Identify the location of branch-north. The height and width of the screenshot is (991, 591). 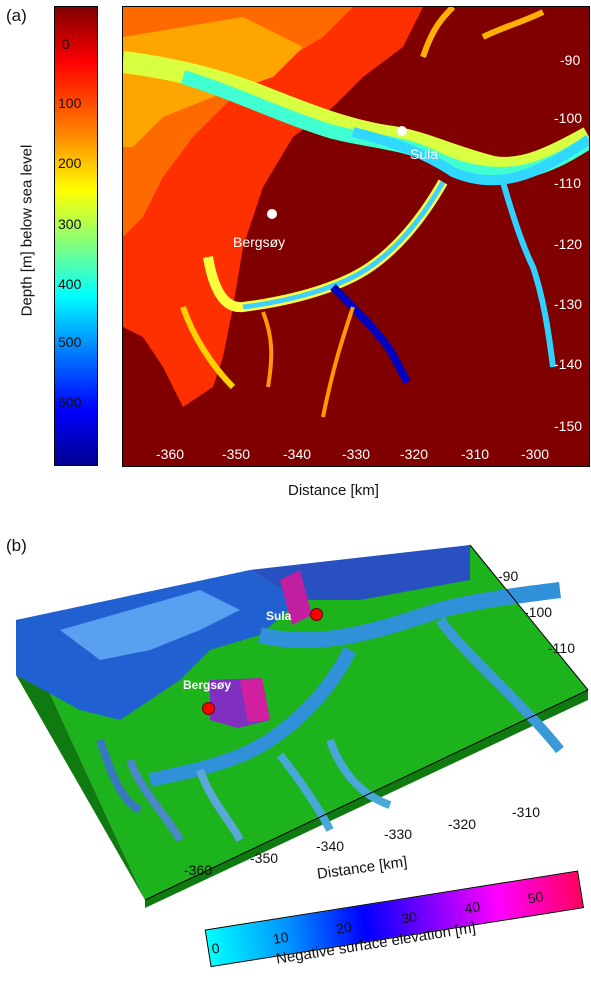
(438, 32).